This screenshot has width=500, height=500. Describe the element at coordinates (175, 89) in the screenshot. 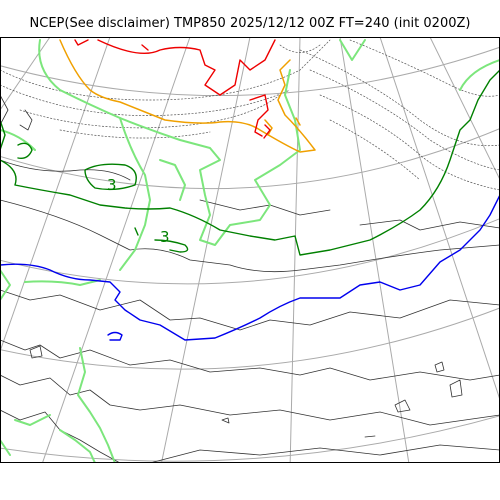

I see `minus-isotherms` at that location.